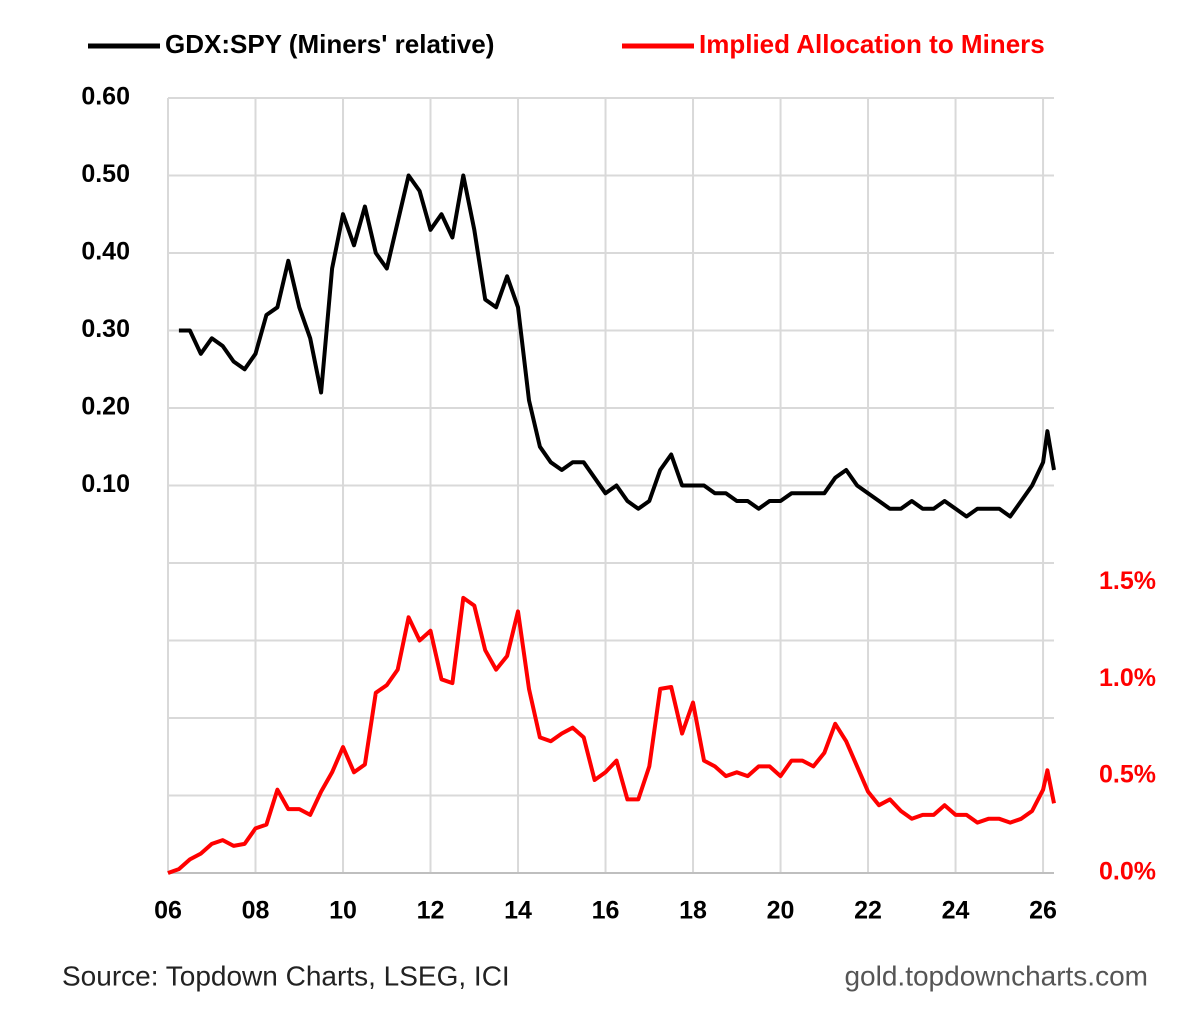 The image size is (1200, 1012). What do you see at coordinates (606, 911) in the screenshot?
I see `x-tick-label: 16` at bounding box center [606, 911].